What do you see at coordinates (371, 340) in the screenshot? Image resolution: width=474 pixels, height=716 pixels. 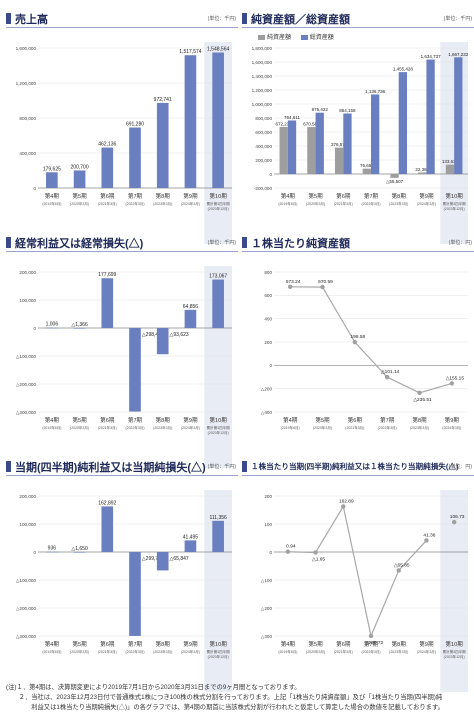 I see `series-line` at bounding box center [371, 340].